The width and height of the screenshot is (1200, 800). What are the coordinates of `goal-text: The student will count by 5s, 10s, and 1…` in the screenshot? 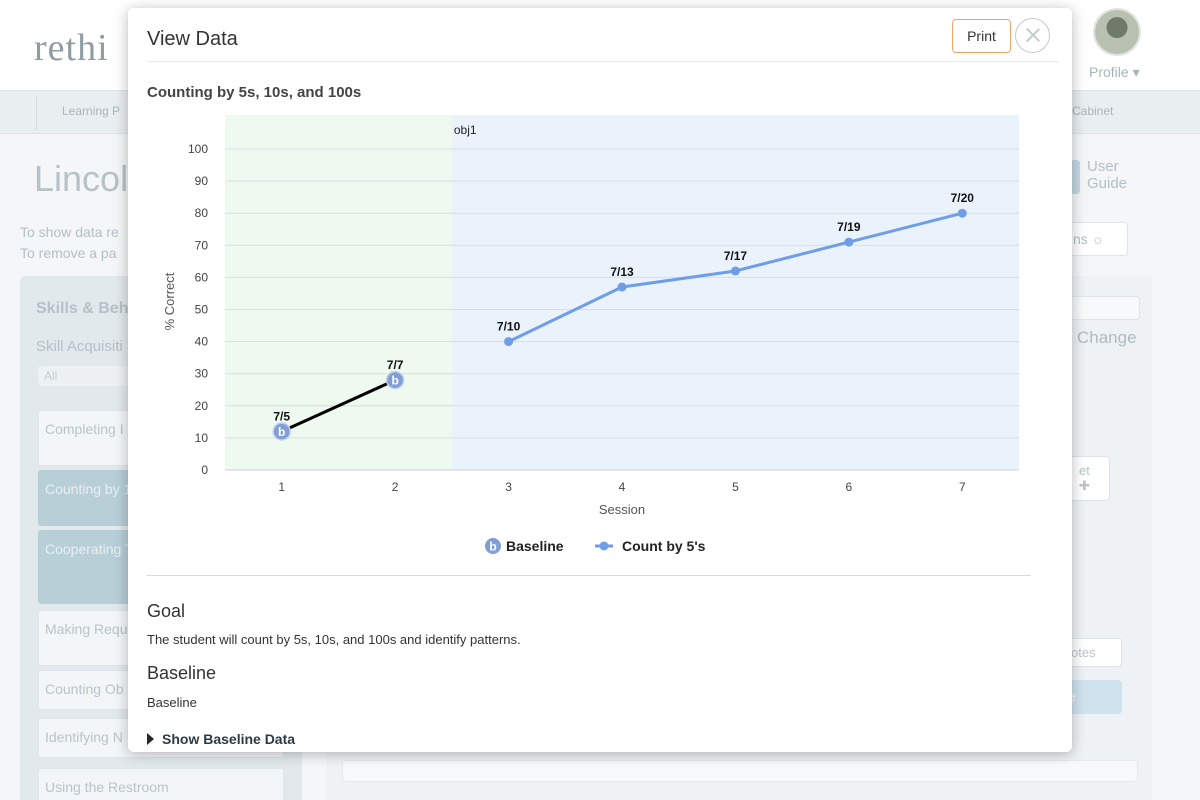 It's located at (334, 639).